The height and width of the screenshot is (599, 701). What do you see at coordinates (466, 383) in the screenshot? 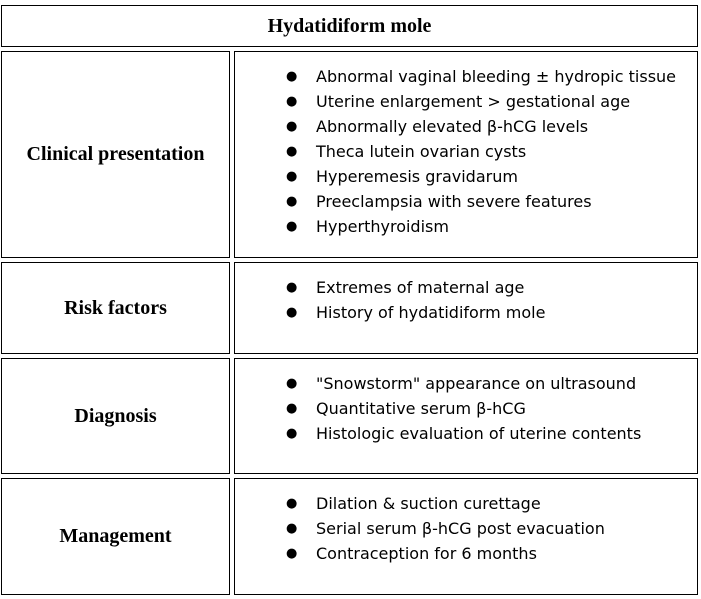
I see `list-item: ● "Snowstorm" appearance on ultrasound` at bounding box center [466, 383].